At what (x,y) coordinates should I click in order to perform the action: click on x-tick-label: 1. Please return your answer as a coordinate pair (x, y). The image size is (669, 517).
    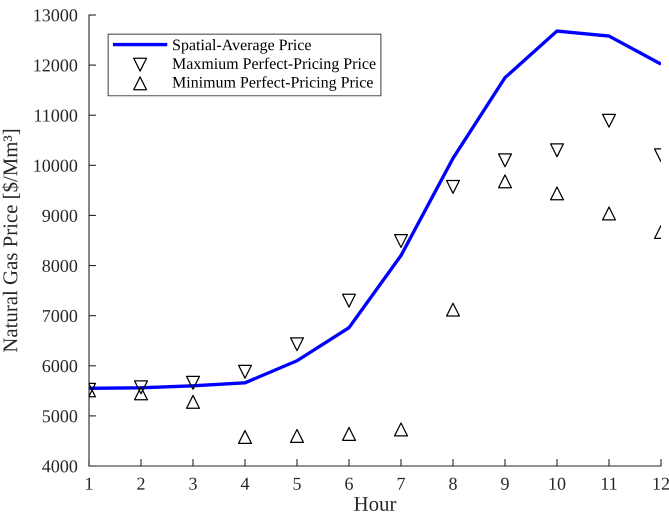
    Looking at the image, I should click on (89, 484).